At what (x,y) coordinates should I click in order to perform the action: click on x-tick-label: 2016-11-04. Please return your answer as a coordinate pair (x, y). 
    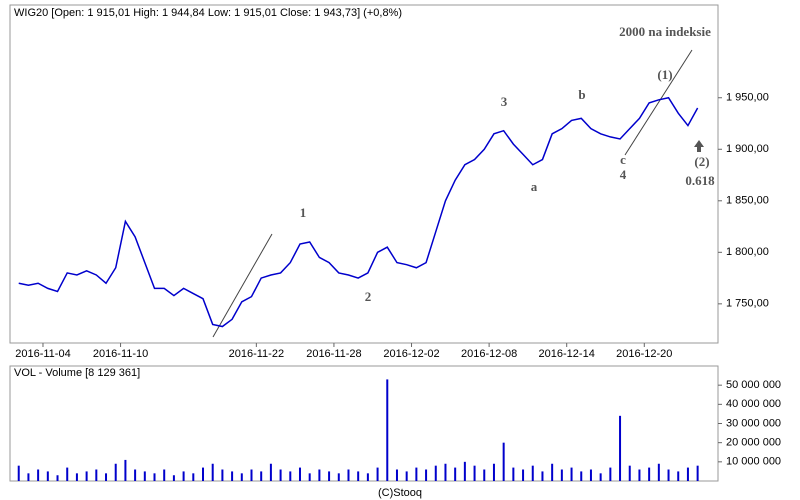
    Looking at the image, I should click on (42, 354).